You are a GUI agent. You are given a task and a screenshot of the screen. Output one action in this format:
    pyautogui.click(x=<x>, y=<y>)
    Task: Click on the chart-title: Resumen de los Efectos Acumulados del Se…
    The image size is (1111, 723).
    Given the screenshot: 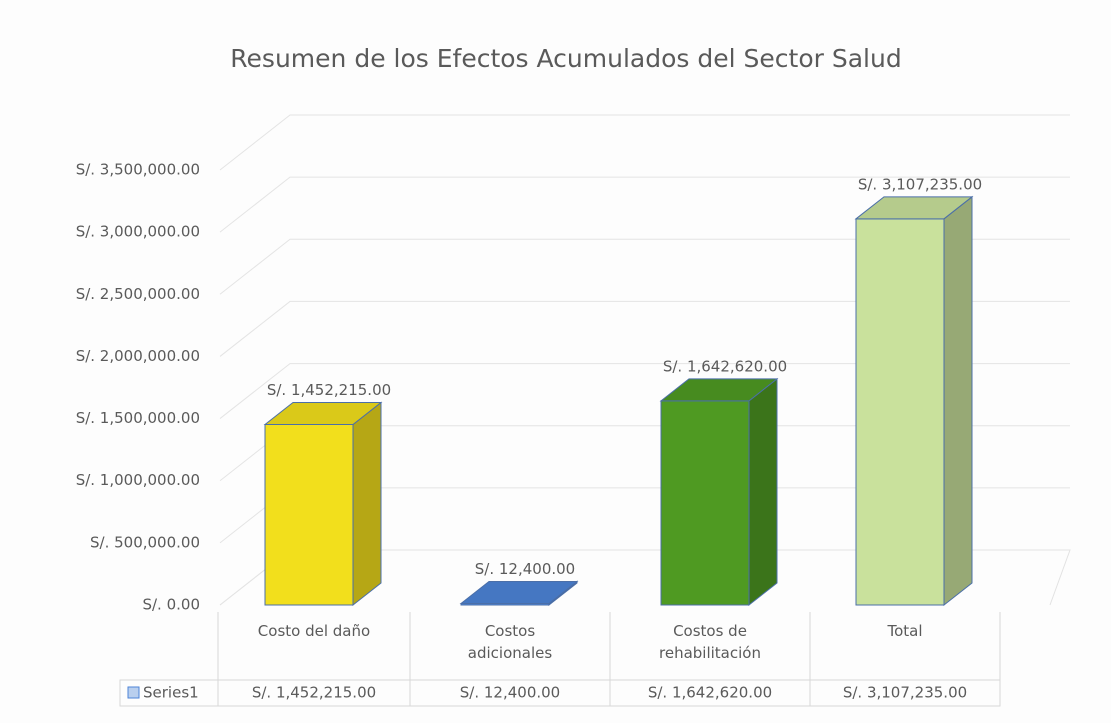 What is the action you would take?
    pyautogui.click(x=565, y=58)
    